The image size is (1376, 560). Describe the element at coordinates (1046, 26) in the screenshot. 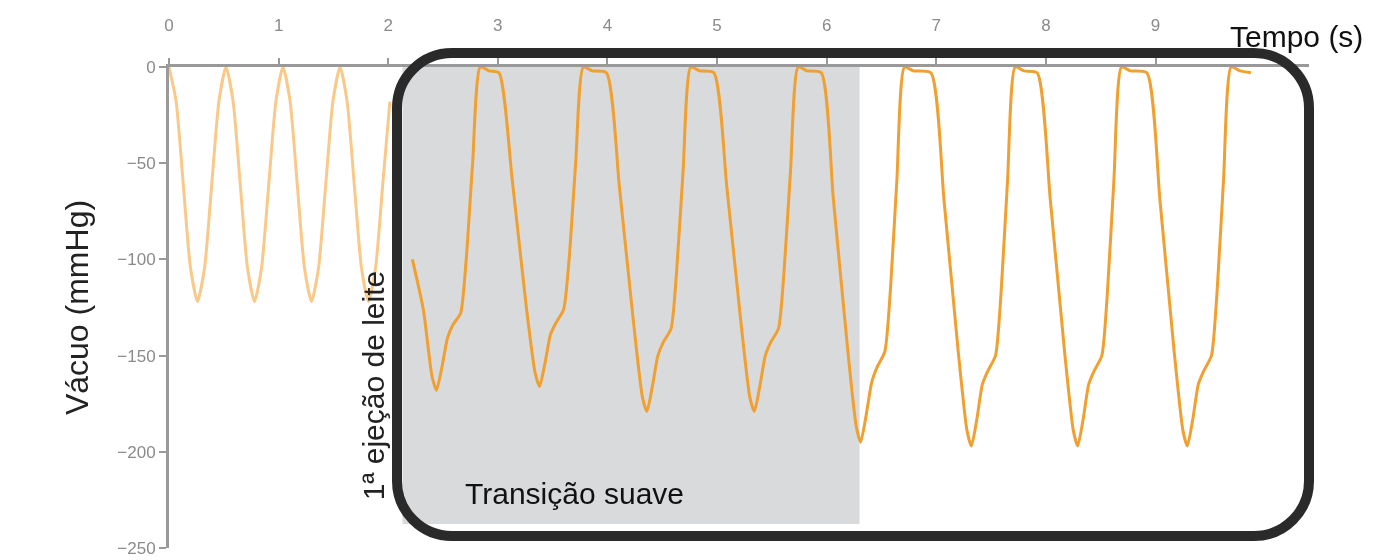

I see `x-tick-label: 8` at that location.